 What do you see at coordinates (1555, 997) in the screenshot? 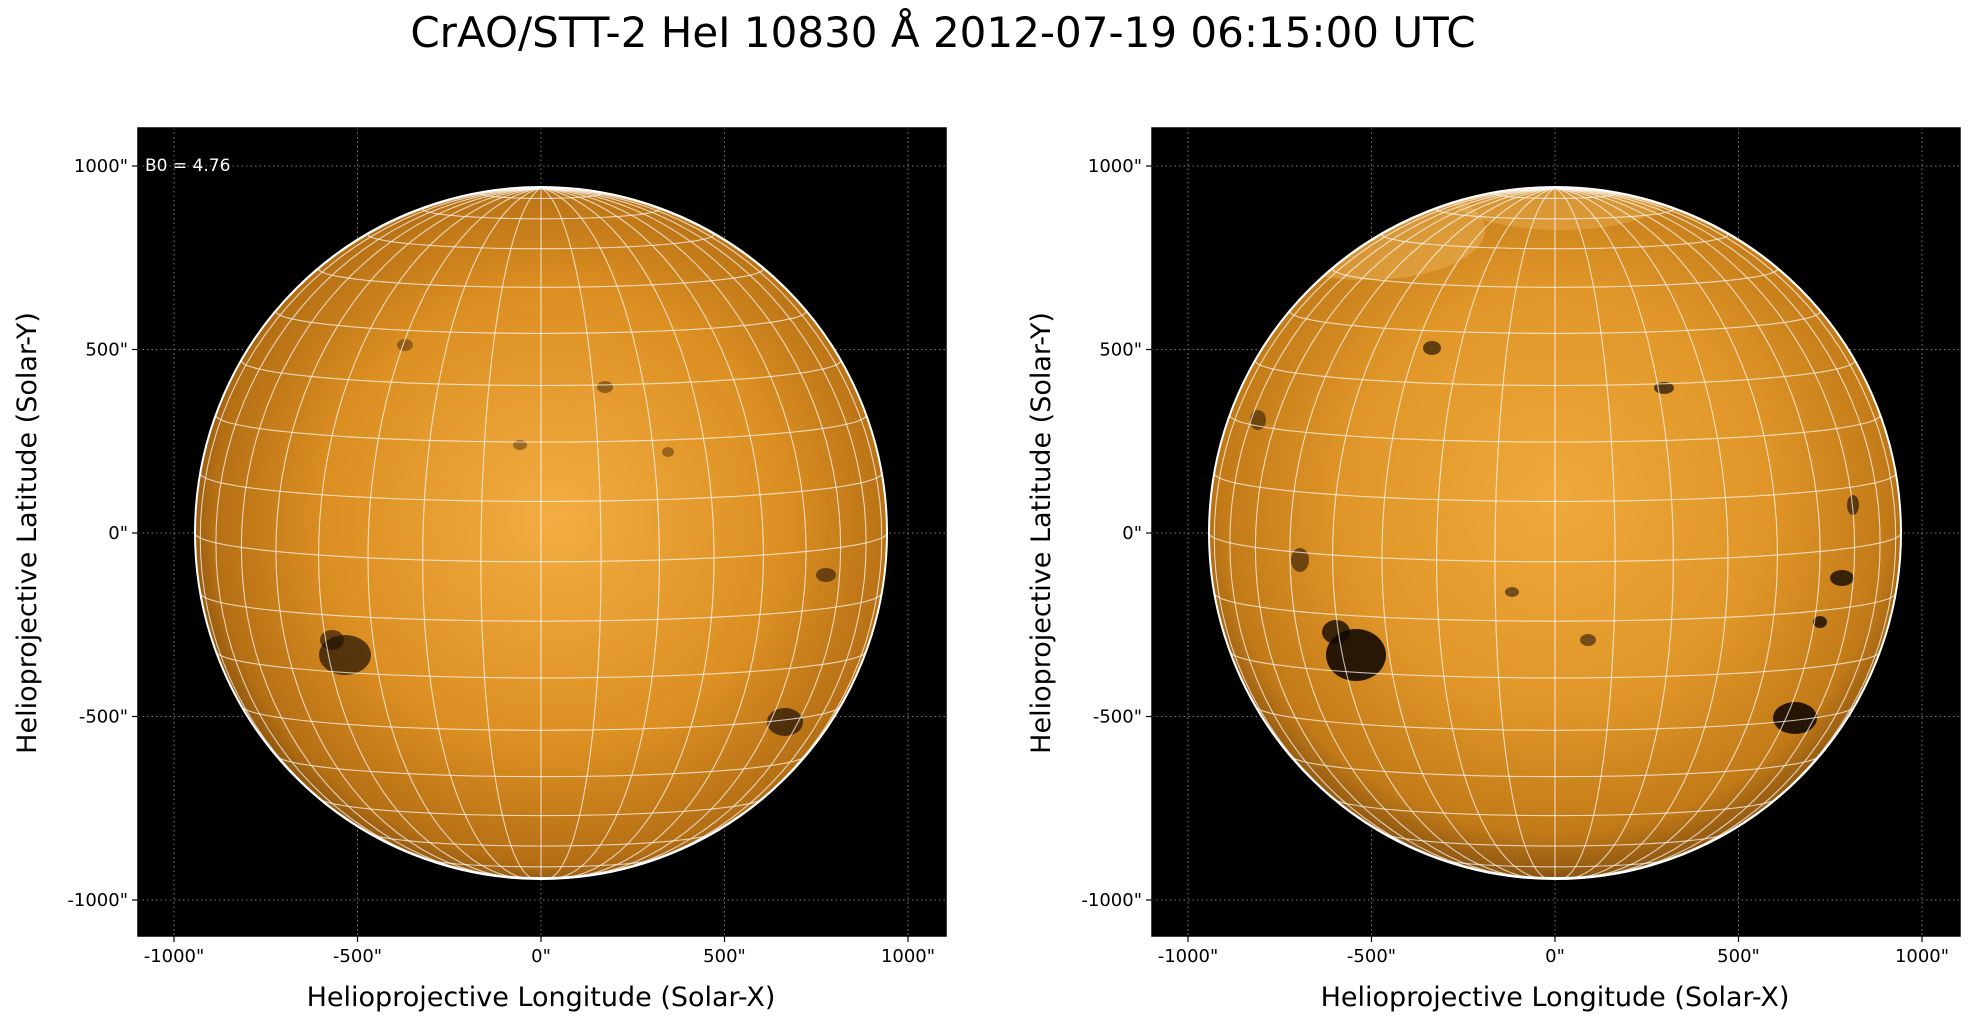
I see `right-x-axis-label: Helioprojective Longitude (Solar-X)` at bounding box center [1555, 997].